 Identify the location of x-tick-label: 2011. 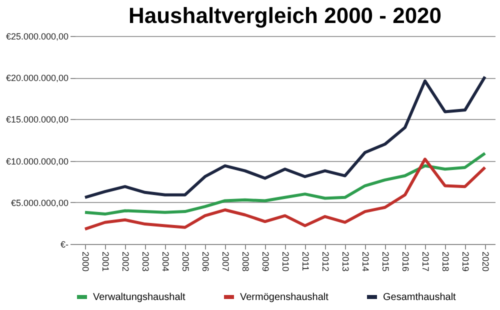
(305, 261).